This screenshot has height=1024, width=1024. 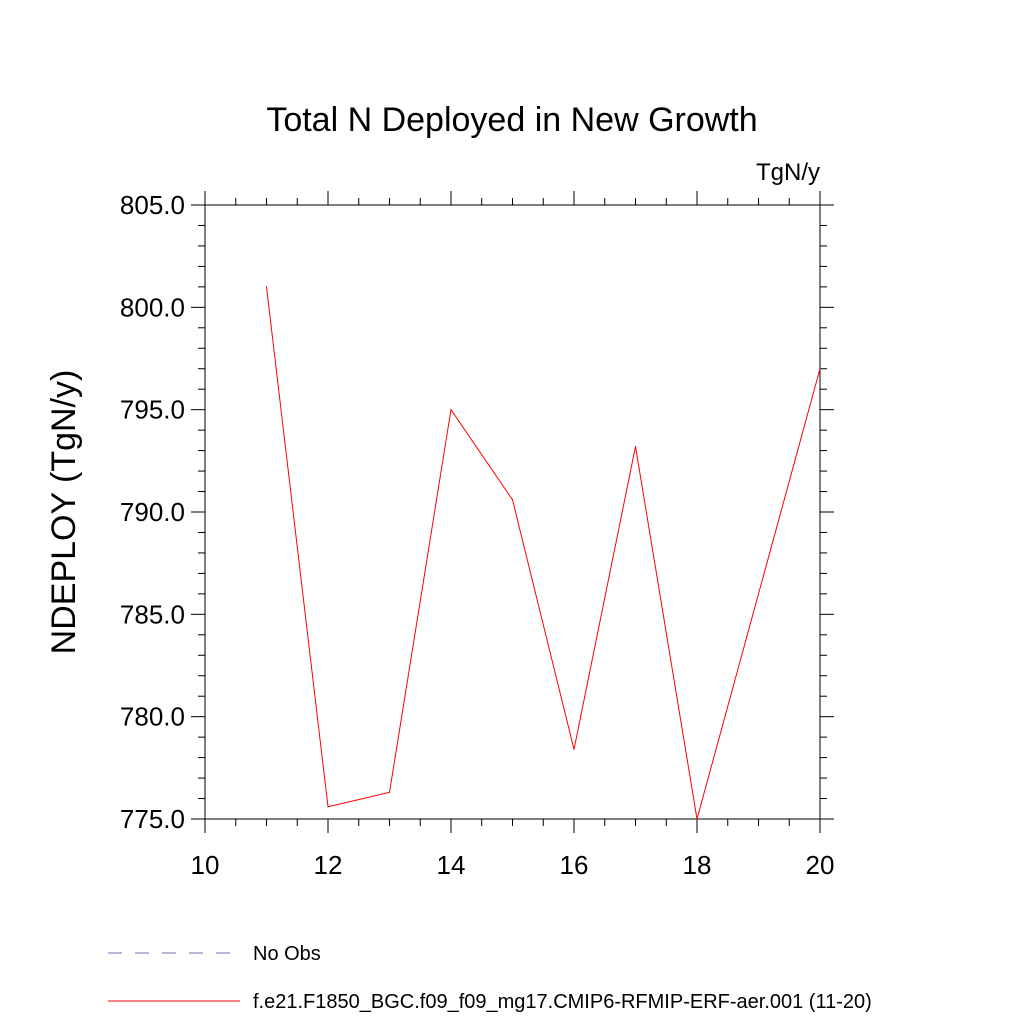 I want to click on y-tick-label: 785.0, so click(x=152, y=614).